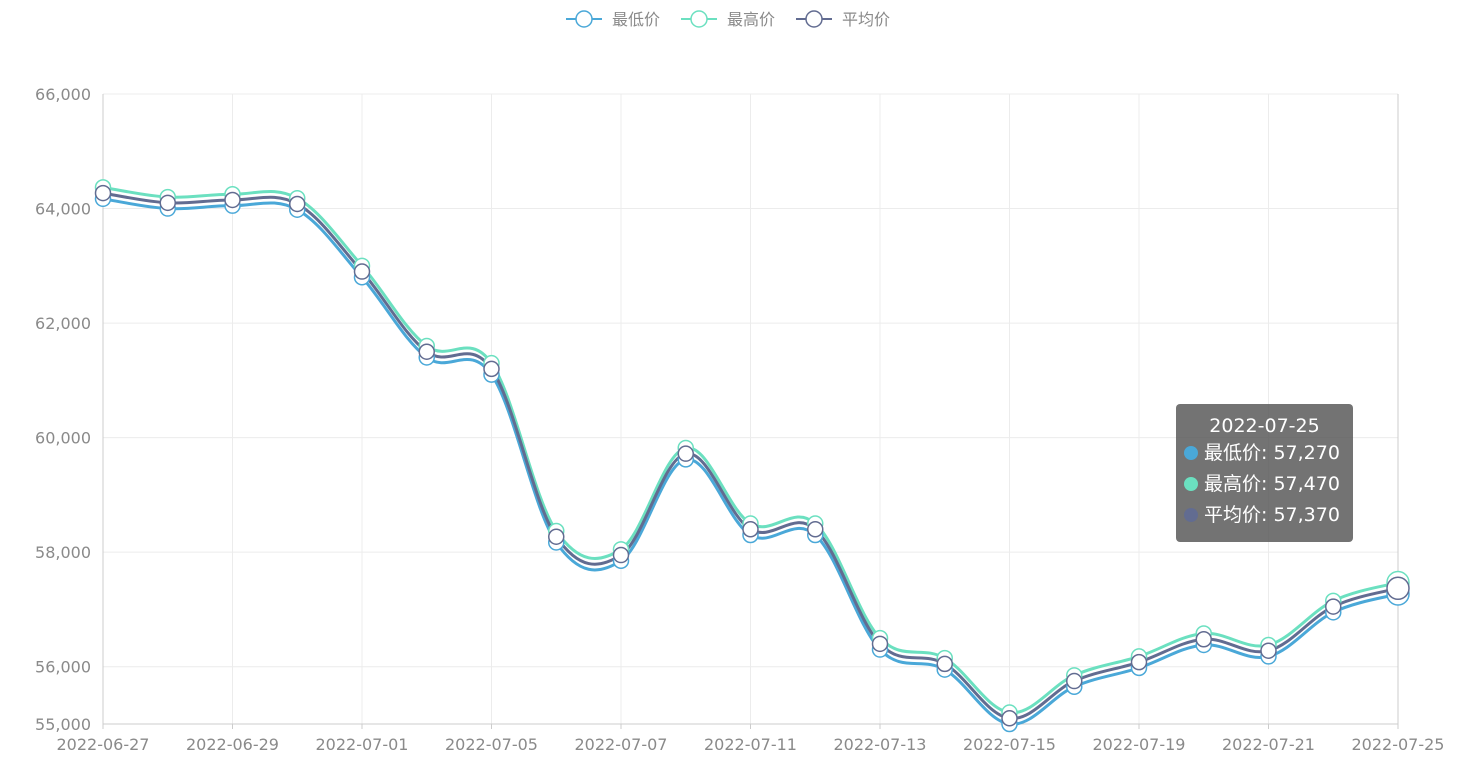 This screenshot has width=1465, height=767. What do you see at coordinates (63, 209) in the screenshot?
I see `y-tick-label: 64,000` at bounding box center [63, 209].